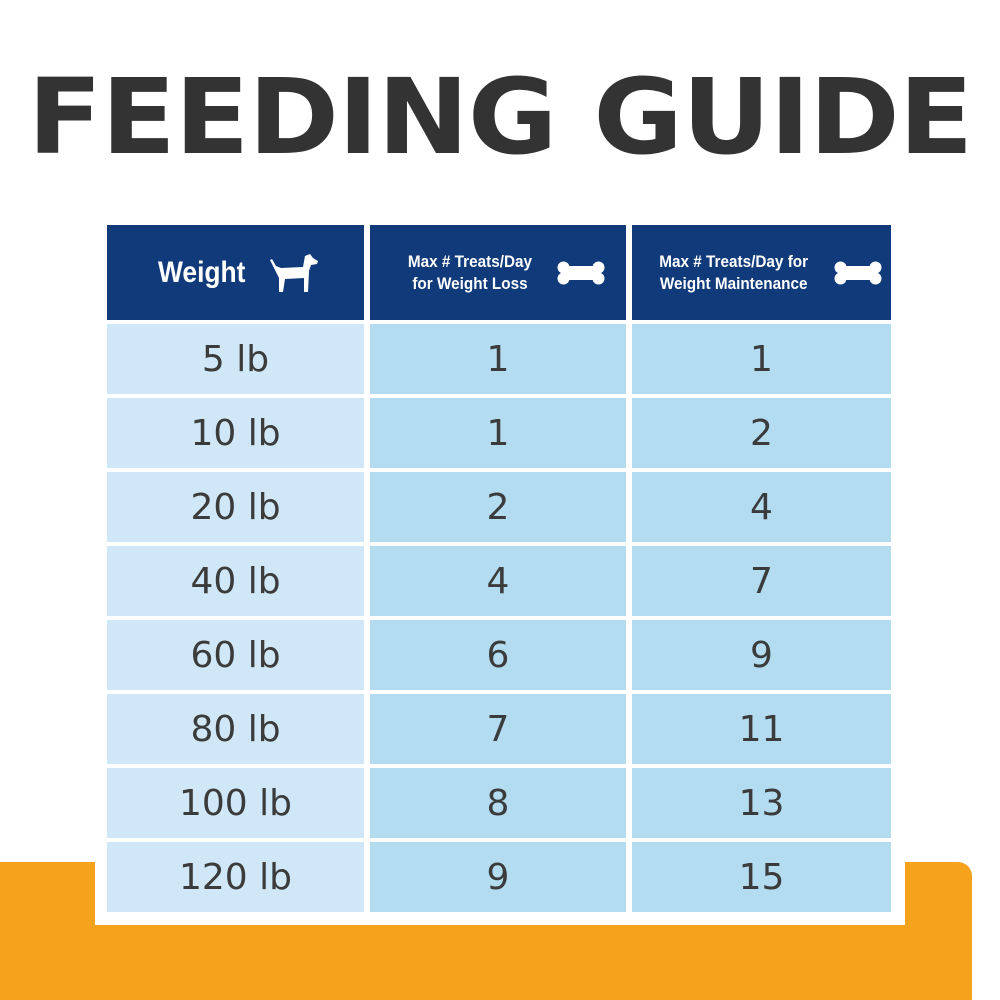 The height and width of the screenshot is (1000, 1000). Describe the element at coordinates (500, 117) in the screenshot. I see `page-title: FEEDING GUIDE` at that location.